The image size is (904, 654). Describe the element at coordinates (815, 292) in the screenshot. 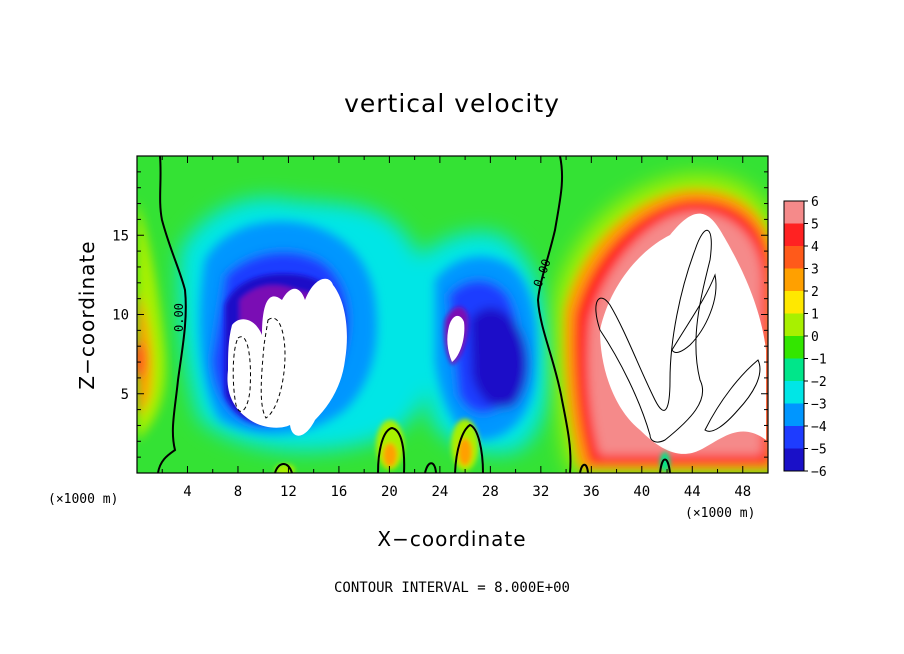

I see `colorbar-tick-label: 2` at that location.